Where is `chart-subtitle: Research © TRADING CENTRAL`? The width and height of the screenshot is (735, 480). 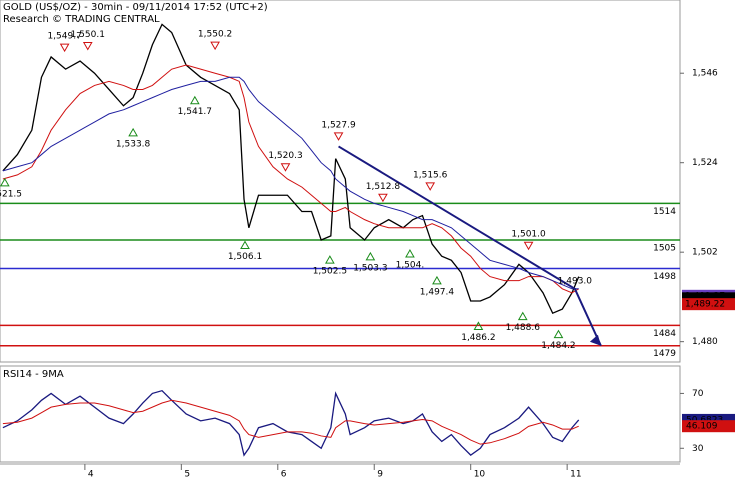
chart-subtitle: Research © TRADING CENTRAL is located at coordinates (81, 19).